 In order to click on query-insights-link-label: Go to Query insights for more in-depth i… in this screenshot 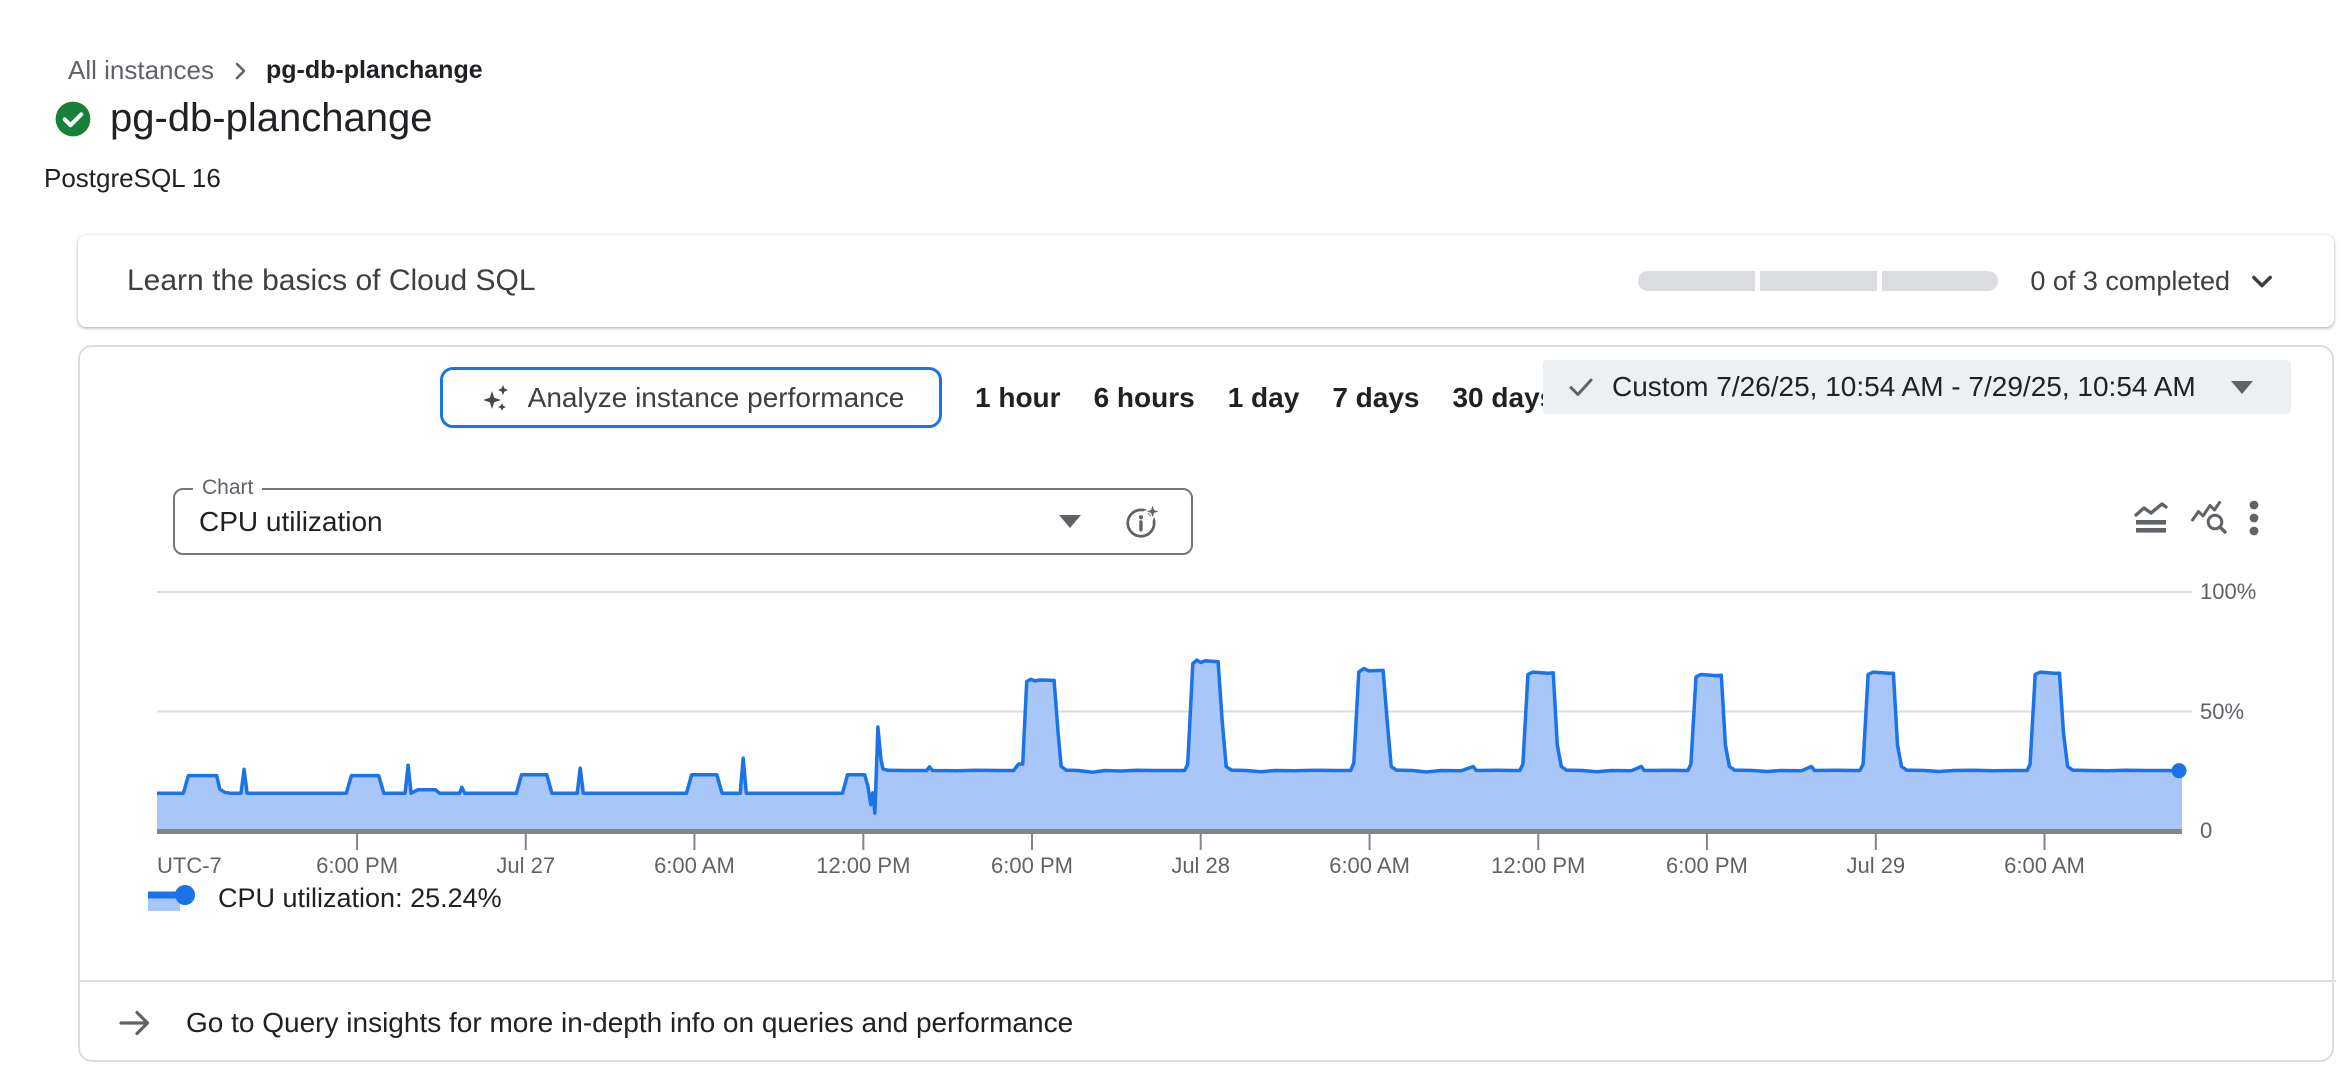, I will do `click(630, 1022)`.